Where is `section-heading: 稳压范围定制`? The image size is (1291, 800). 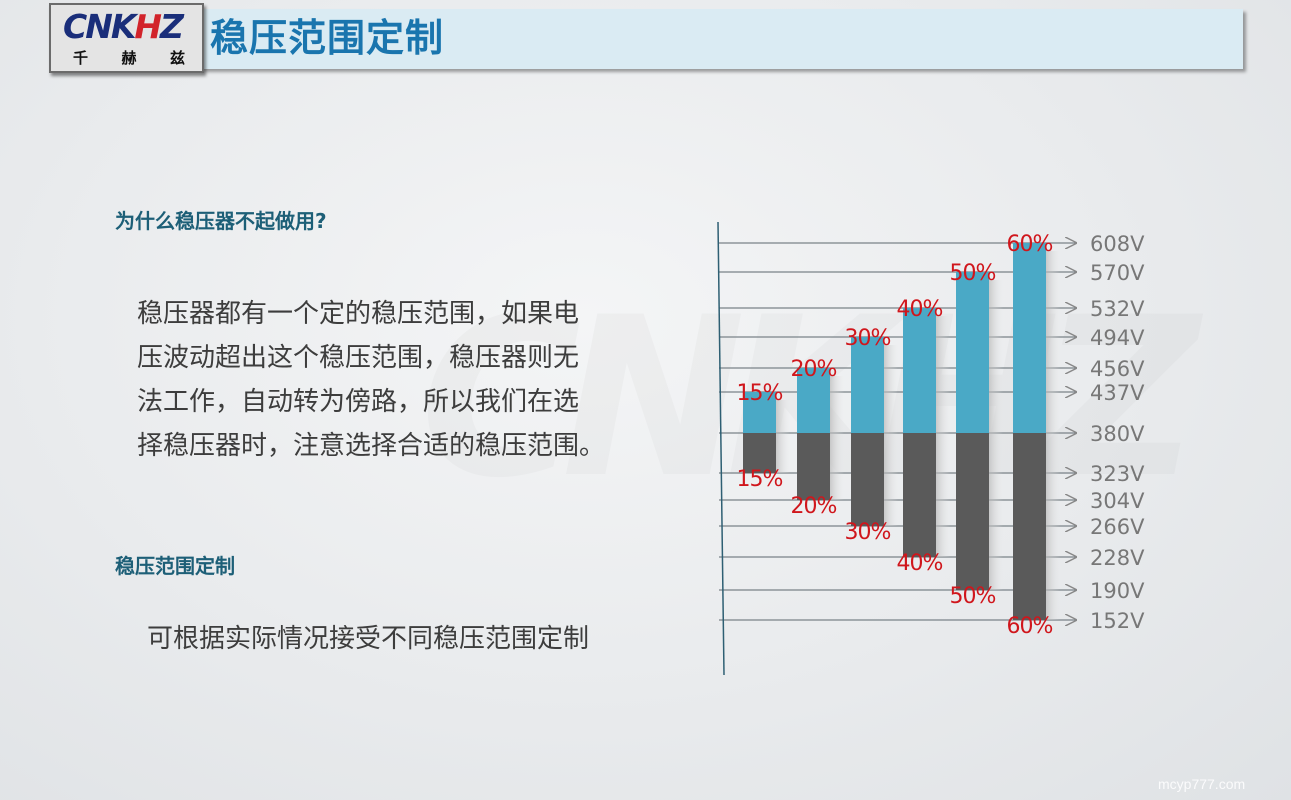 section-heading: 稳压范围定制 is located at coordinates (175, 566).